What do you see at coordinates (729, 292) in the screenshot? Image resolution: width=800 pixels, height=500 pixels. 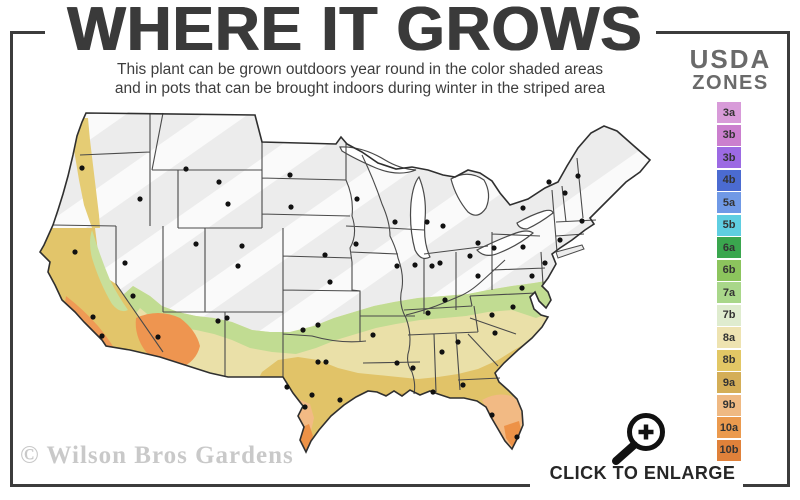 I see `legend-zone-swatch: 7a` at bounding box center [729, 292].